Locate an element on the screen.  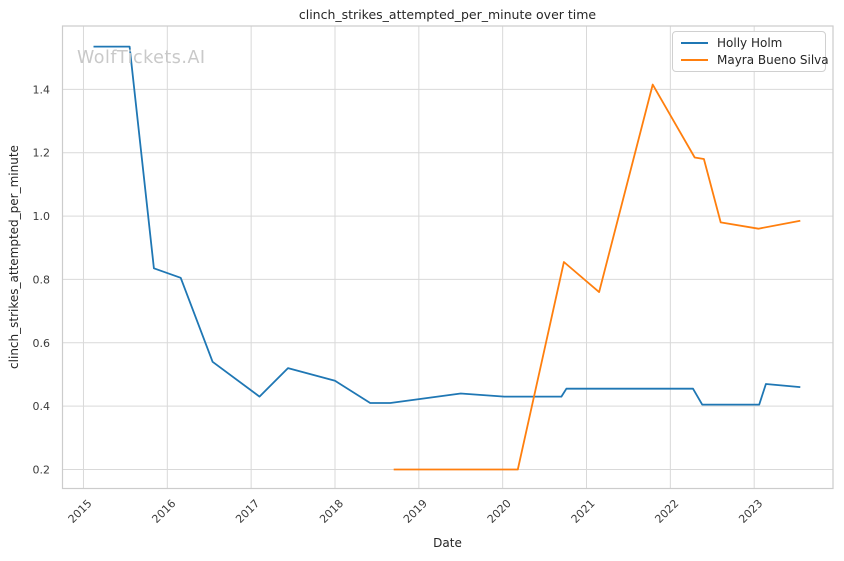
y-tick-label-1.2: 1.2 is located at coordinates (42, 153).